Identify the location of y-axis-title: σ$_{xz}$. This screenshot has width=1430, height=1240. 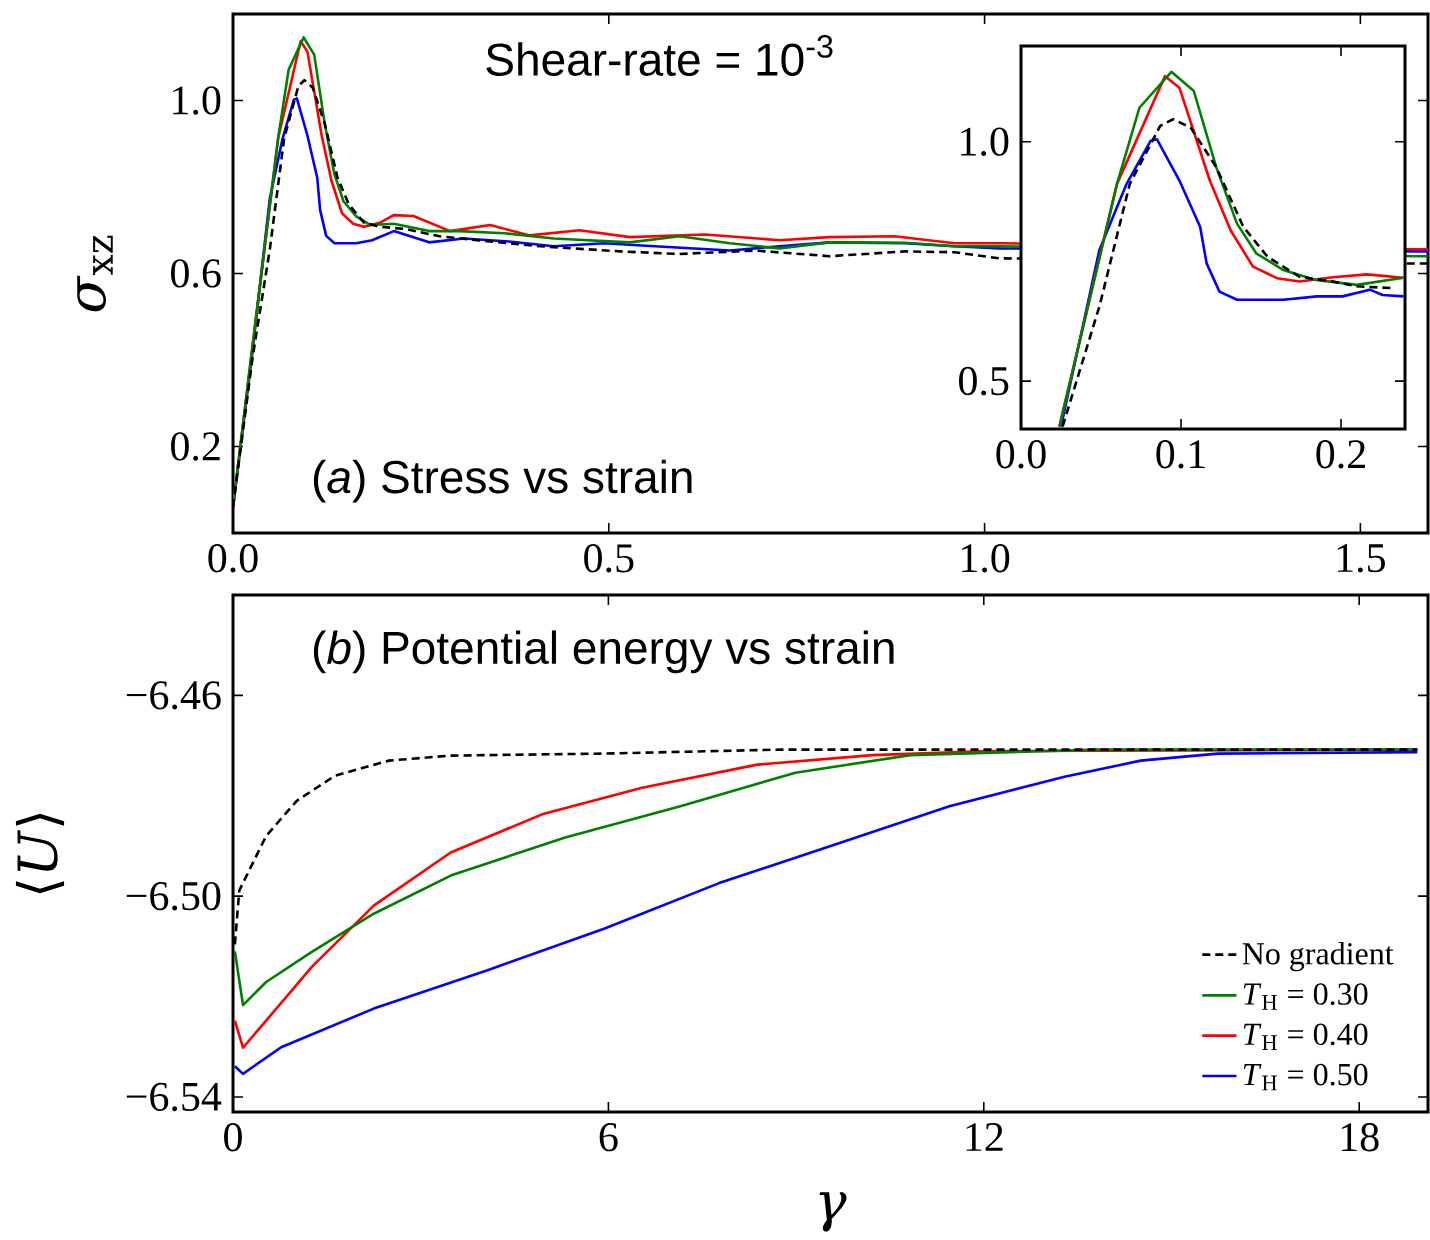
(95, 273).